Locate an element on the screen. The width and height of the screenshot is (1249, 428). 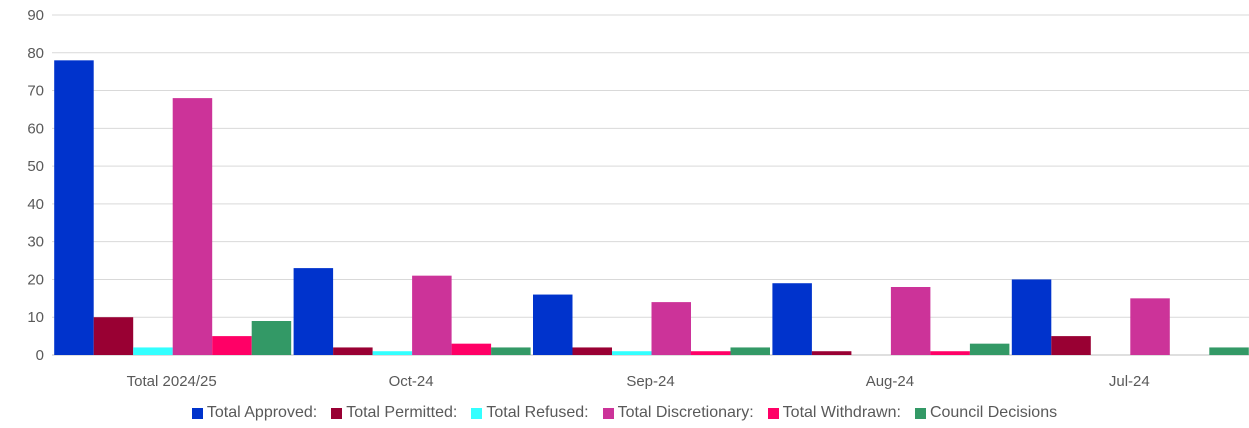
legend-item: Council Decisions is located at coordinates (986, 413).